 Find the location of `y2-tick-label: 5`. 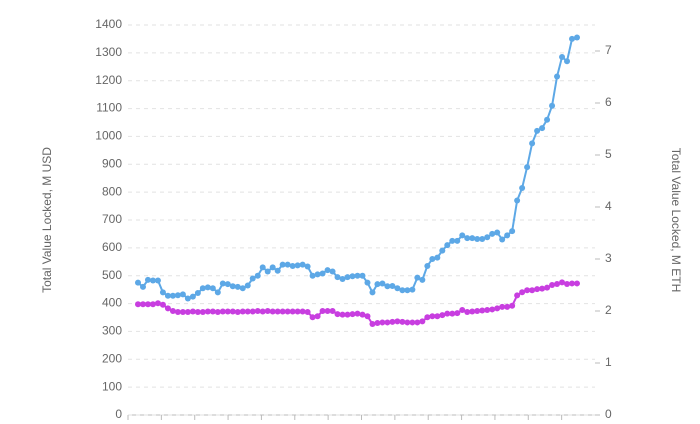

y2-tick-label: 5 is located at coordinates (608, 154).